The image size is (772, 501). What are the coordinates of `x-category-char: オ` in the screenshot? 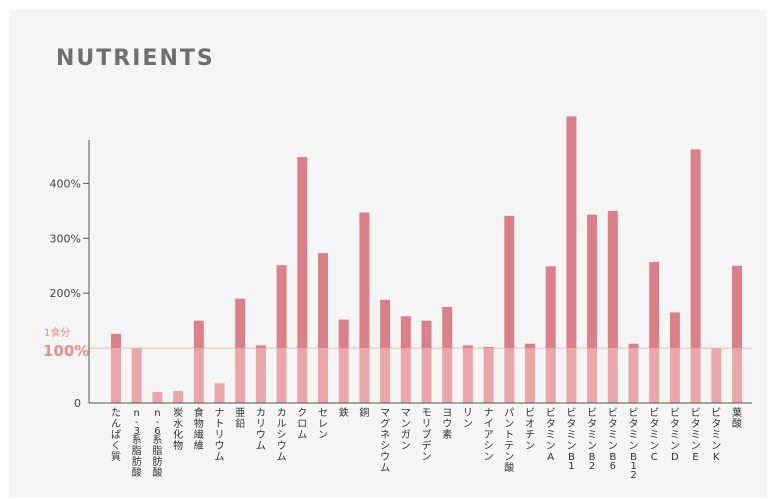 It's located at (530, 424).